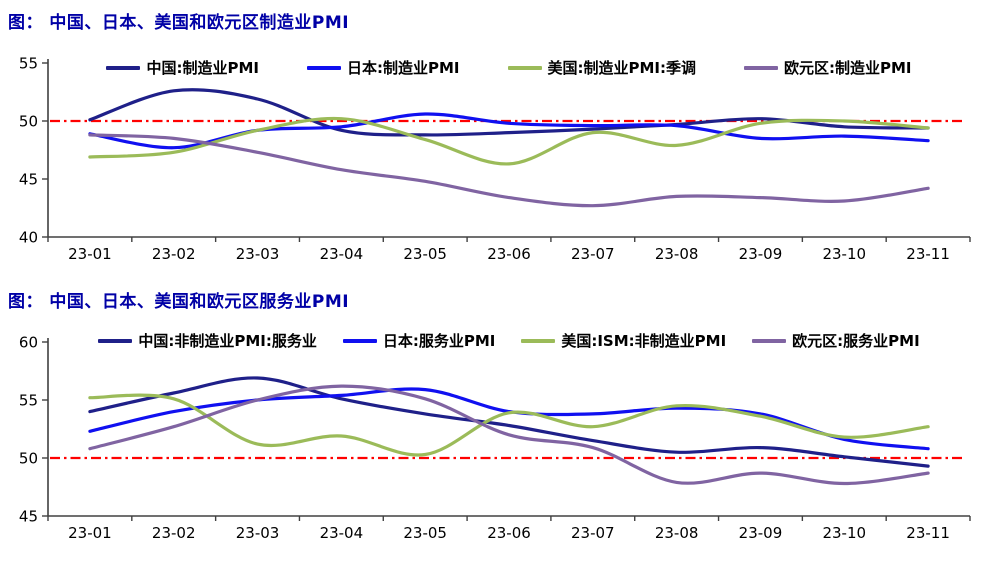 This screenshot has height=565, width=1003. I want to click on manufacturing-chart-title: 图： 中国、日本、美国和欧元区制造业PMI, so click(179, 23).